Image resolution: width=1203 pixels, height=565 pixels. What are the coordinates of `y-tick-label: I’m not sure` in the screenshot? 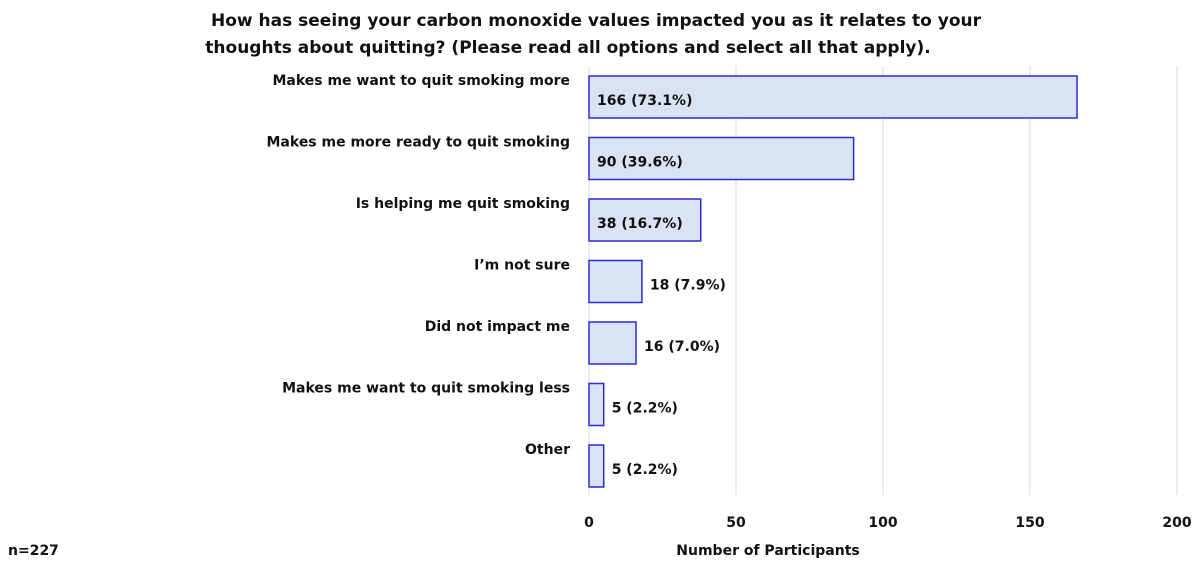 It's located at (522, 266).